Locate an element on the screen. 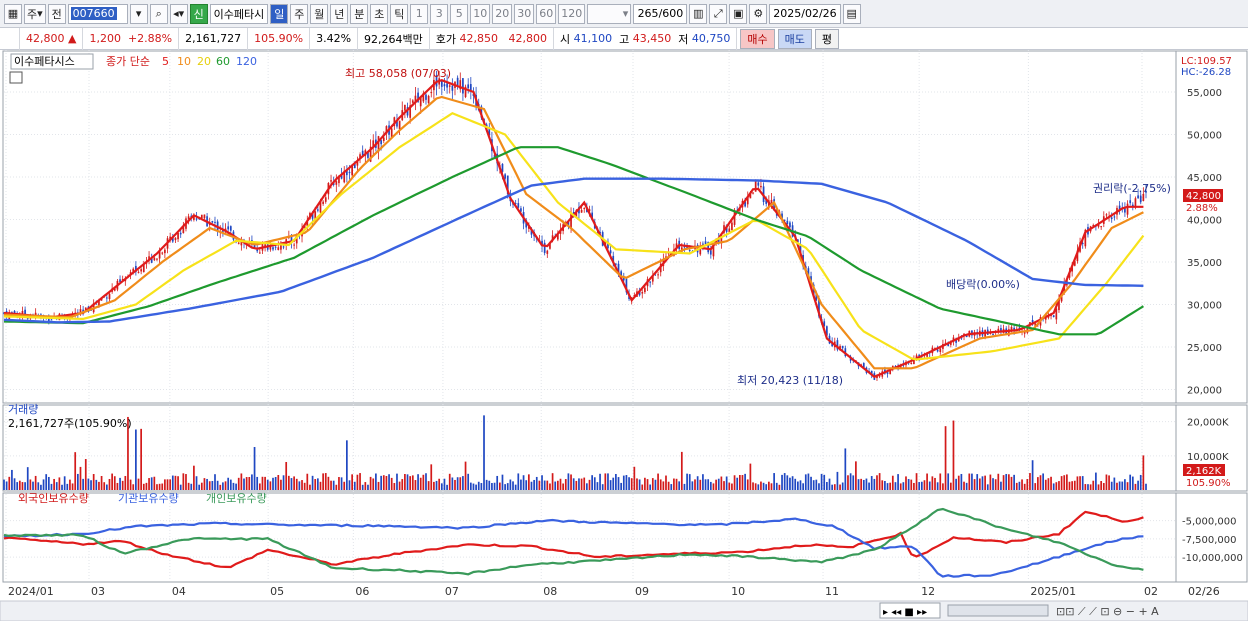 The image size is (1248, 621). low-annotation: 최저 20,423 (11/18) is located at coordinates (790, 380).